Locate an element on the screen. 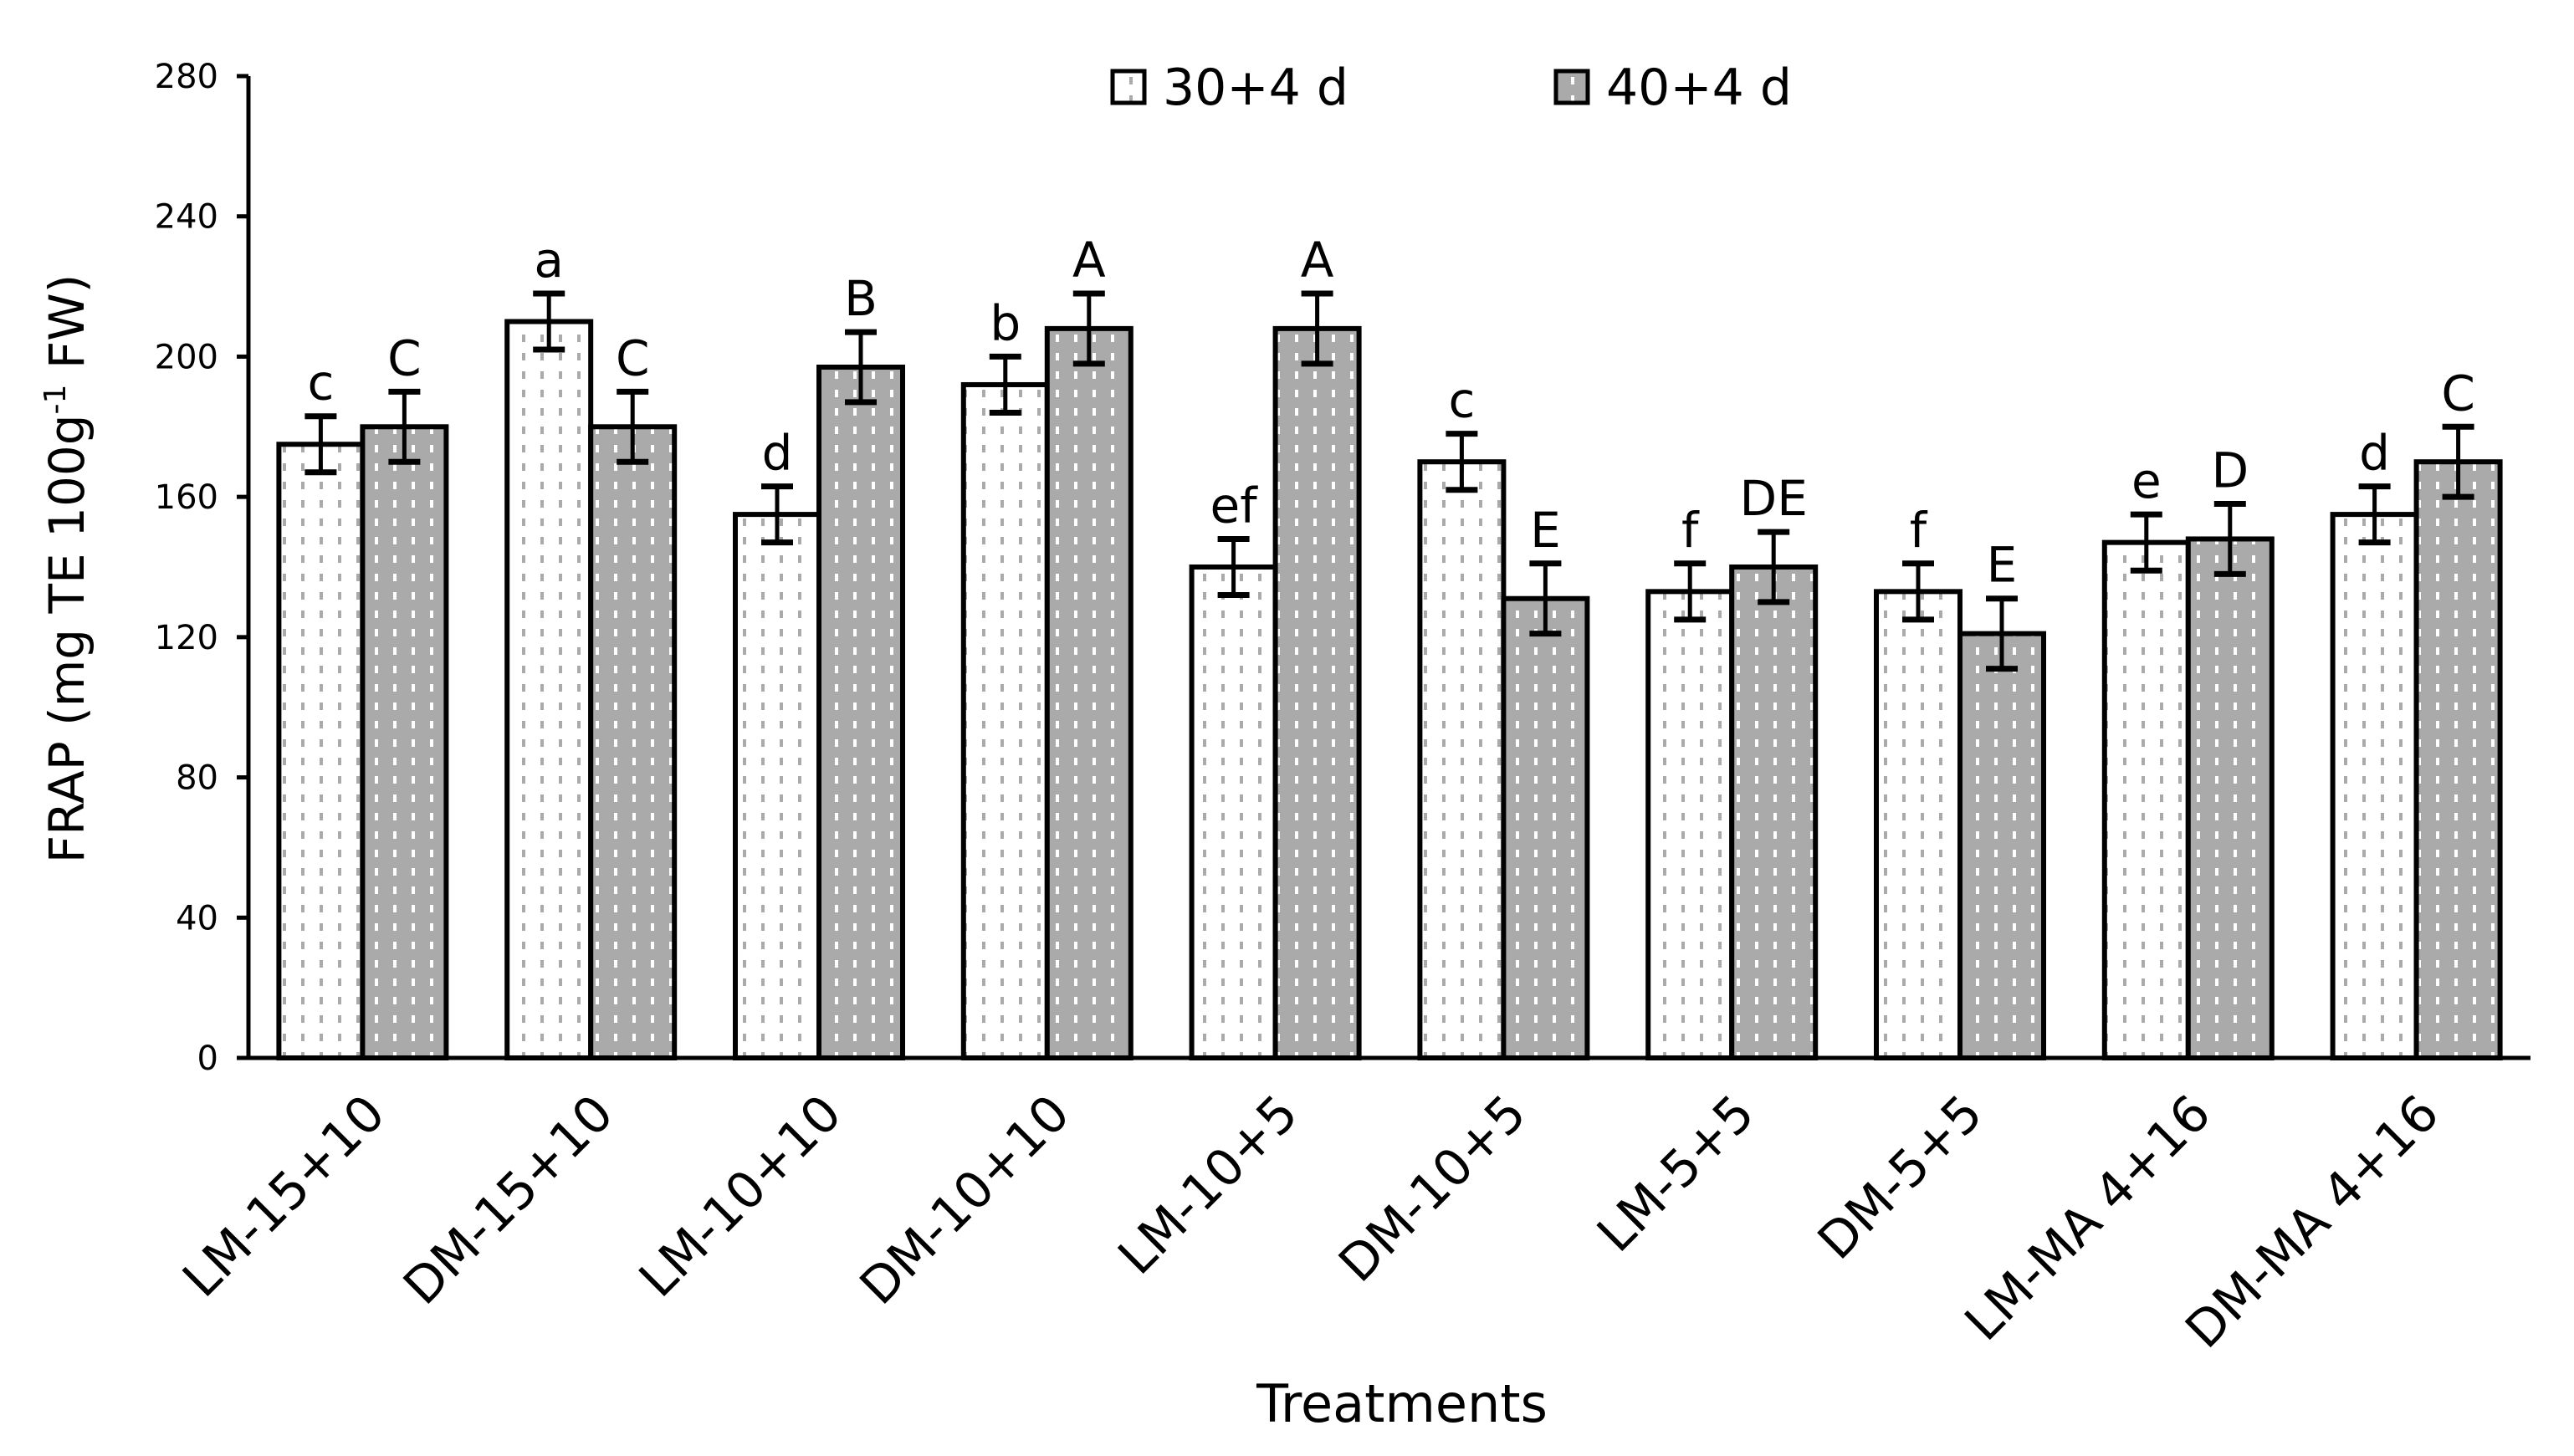  x-tick-label: LM-5+5 is located at coordinates (1676, 1174).